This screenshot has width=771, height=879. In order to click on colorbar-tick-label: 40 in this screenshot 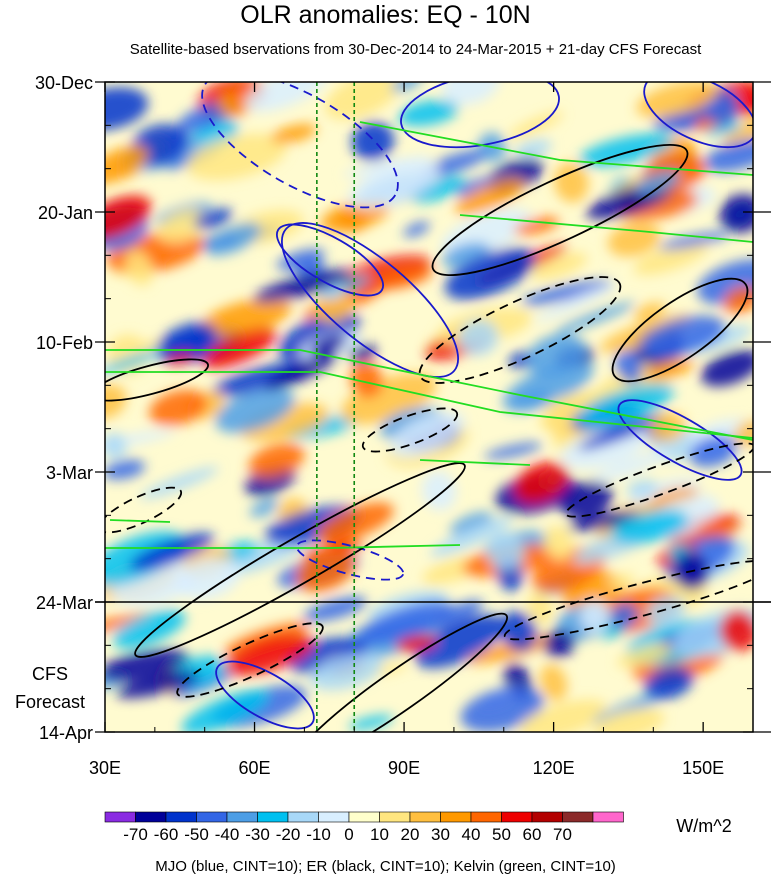, I will do `click(471, 834)`.